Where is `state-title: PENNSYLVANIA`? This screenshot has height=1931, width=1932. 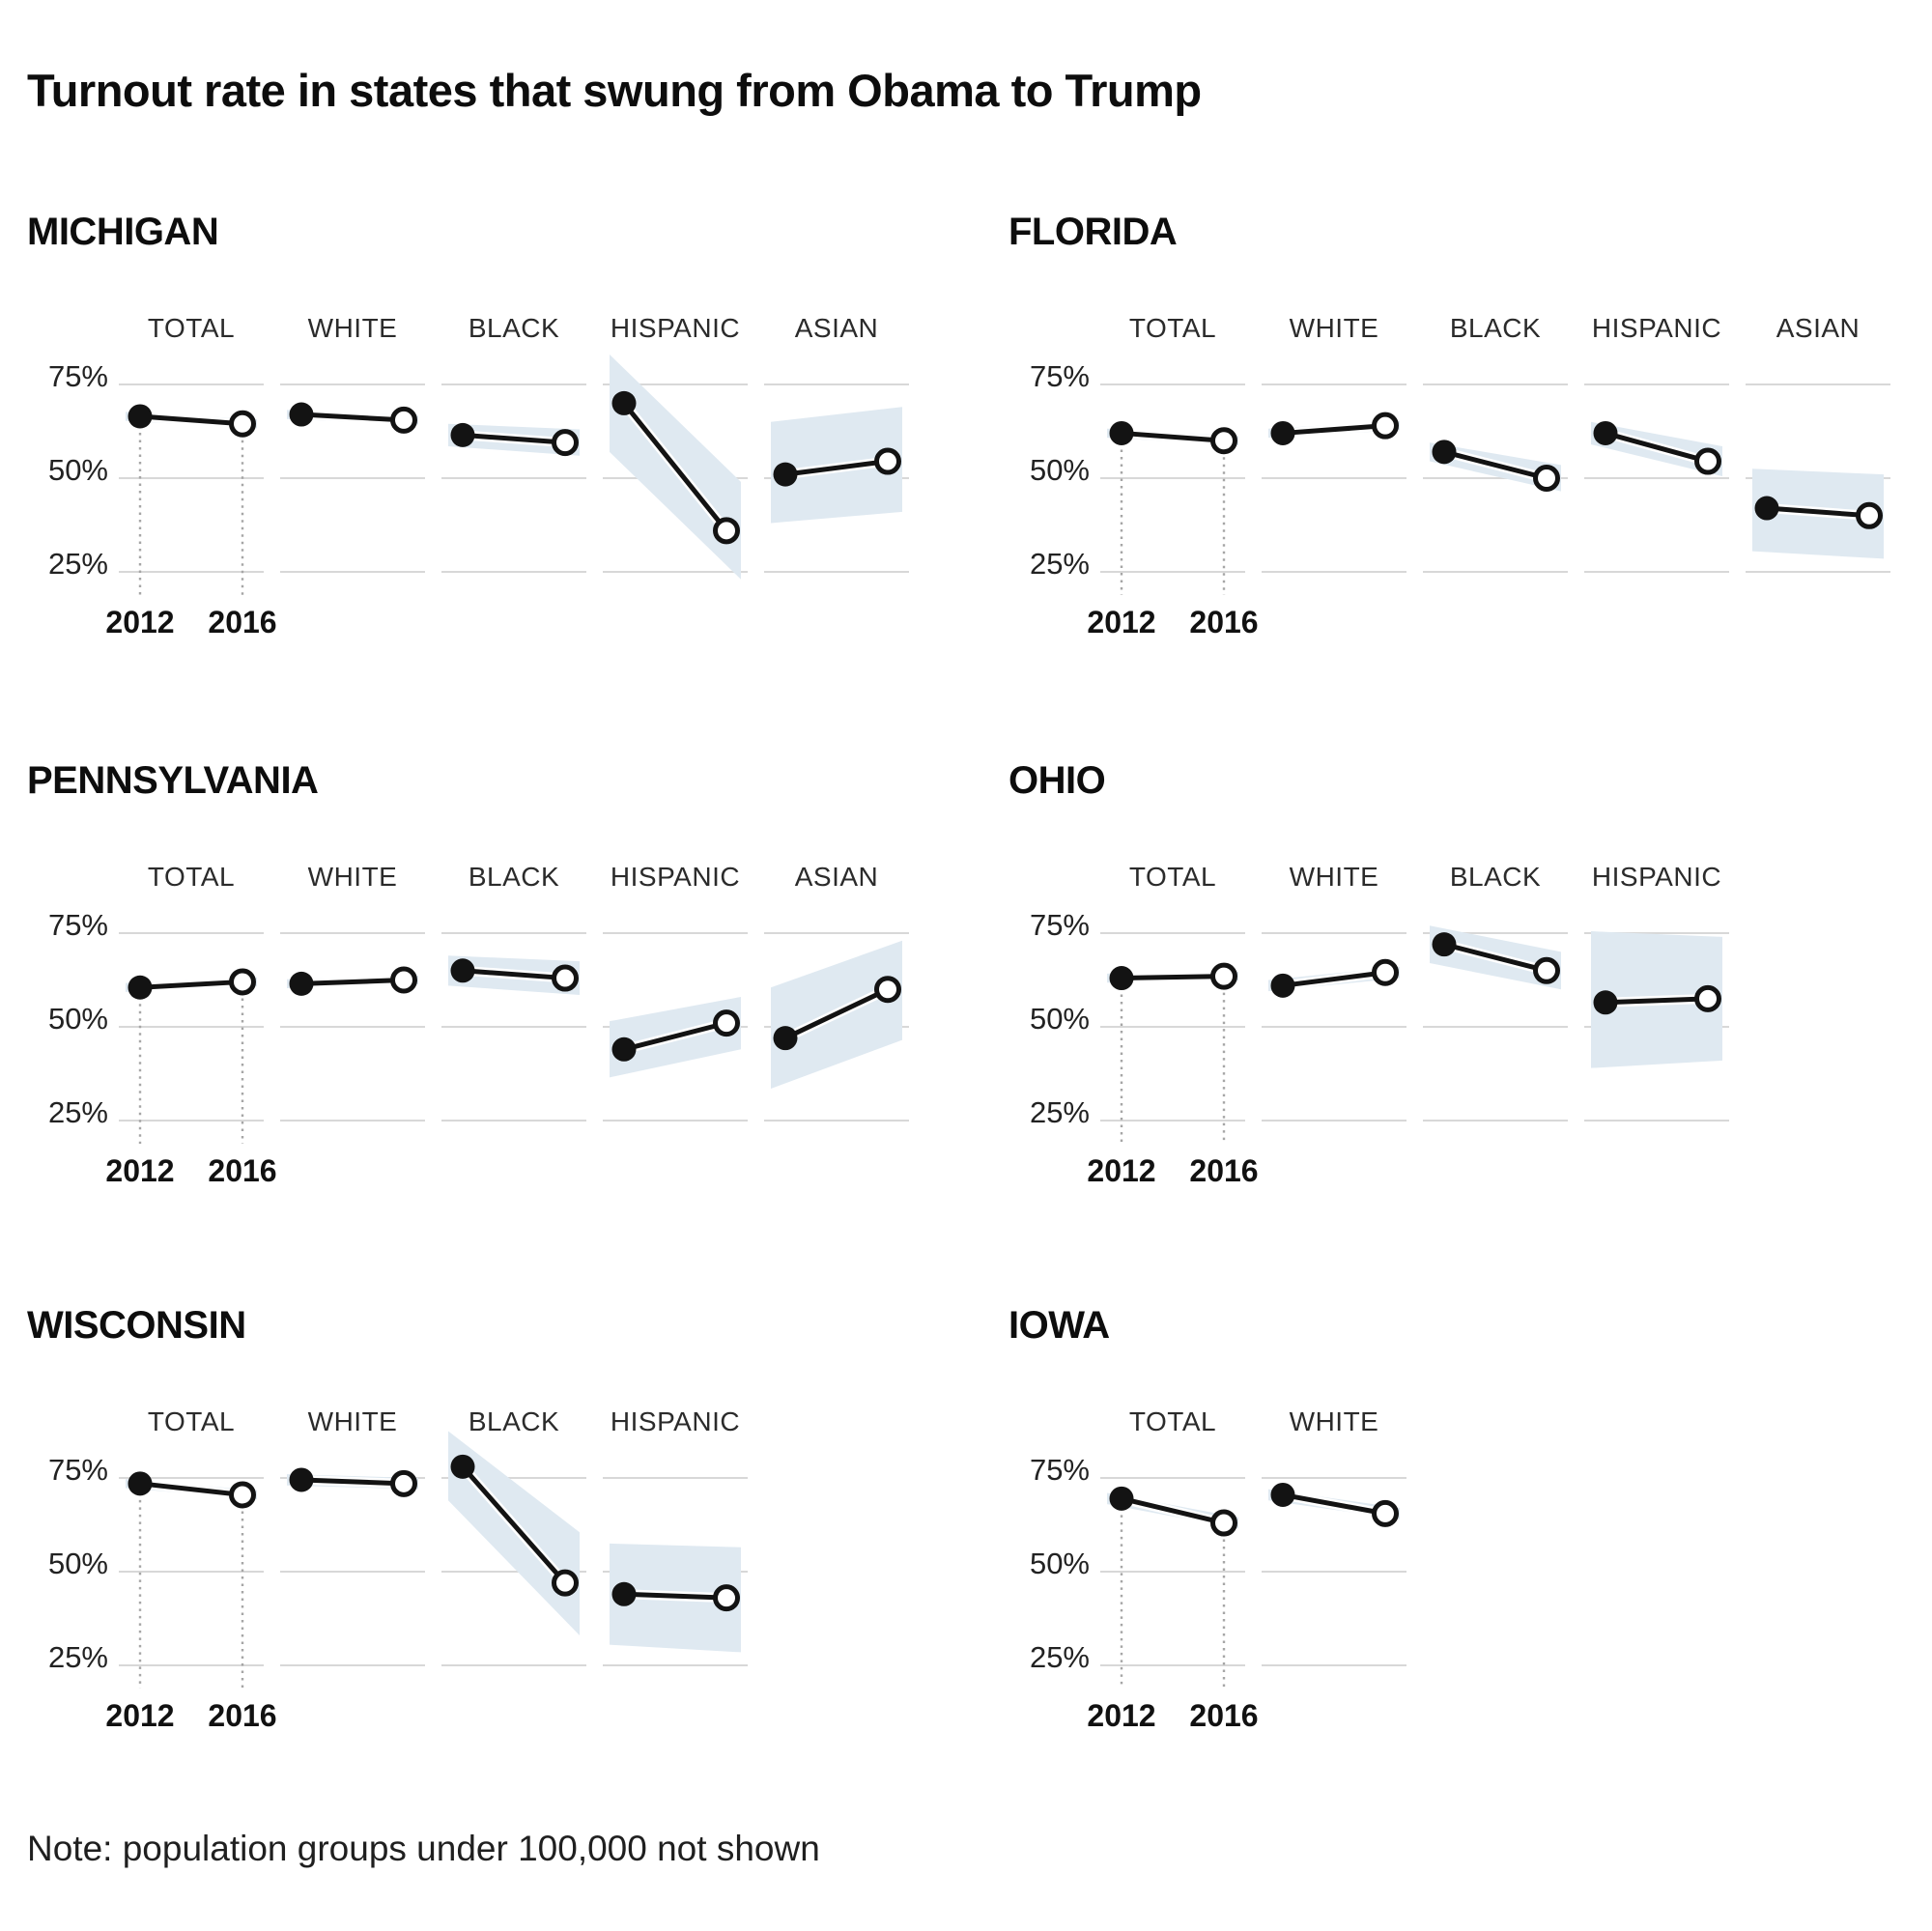
state-title: PENNSYLVANIA is located at coordinates (173, 780).